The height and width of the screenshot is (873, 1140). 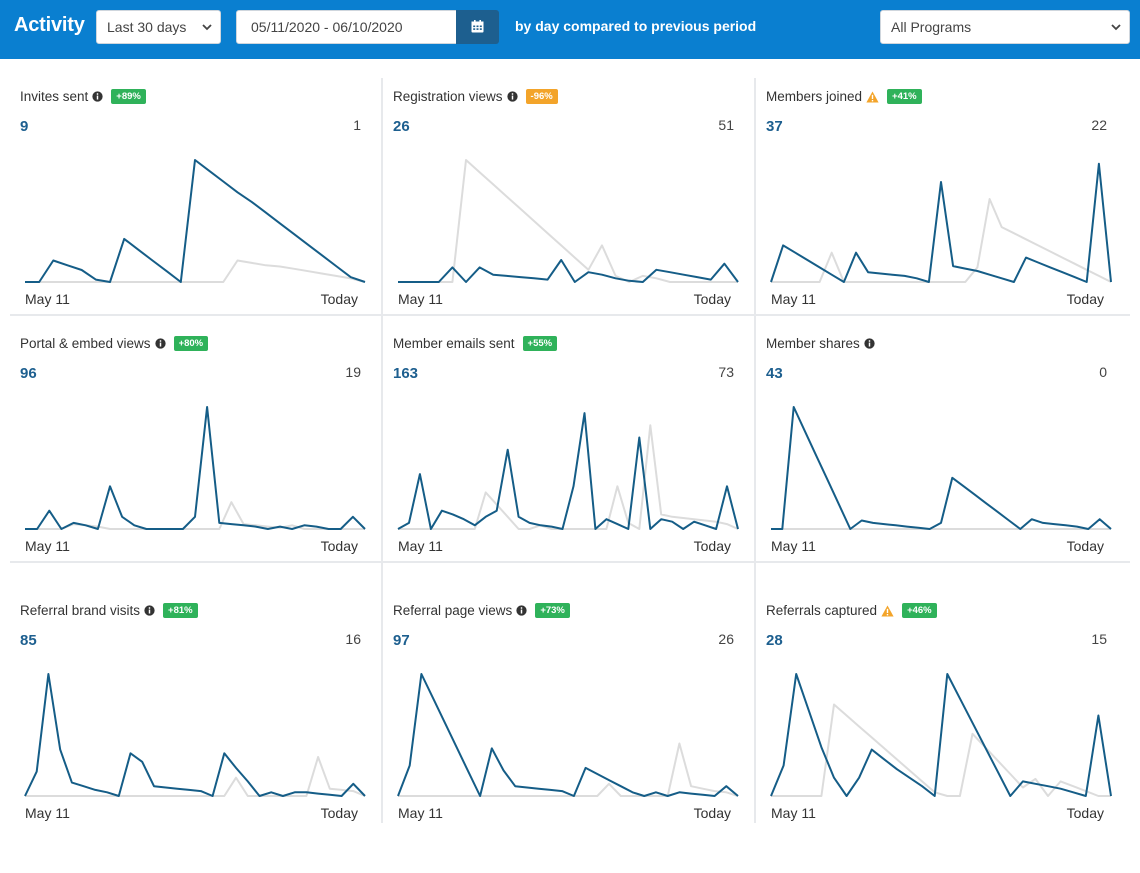 I want to click on metric-title: Registration views -96%, so click(x=475, y=96).